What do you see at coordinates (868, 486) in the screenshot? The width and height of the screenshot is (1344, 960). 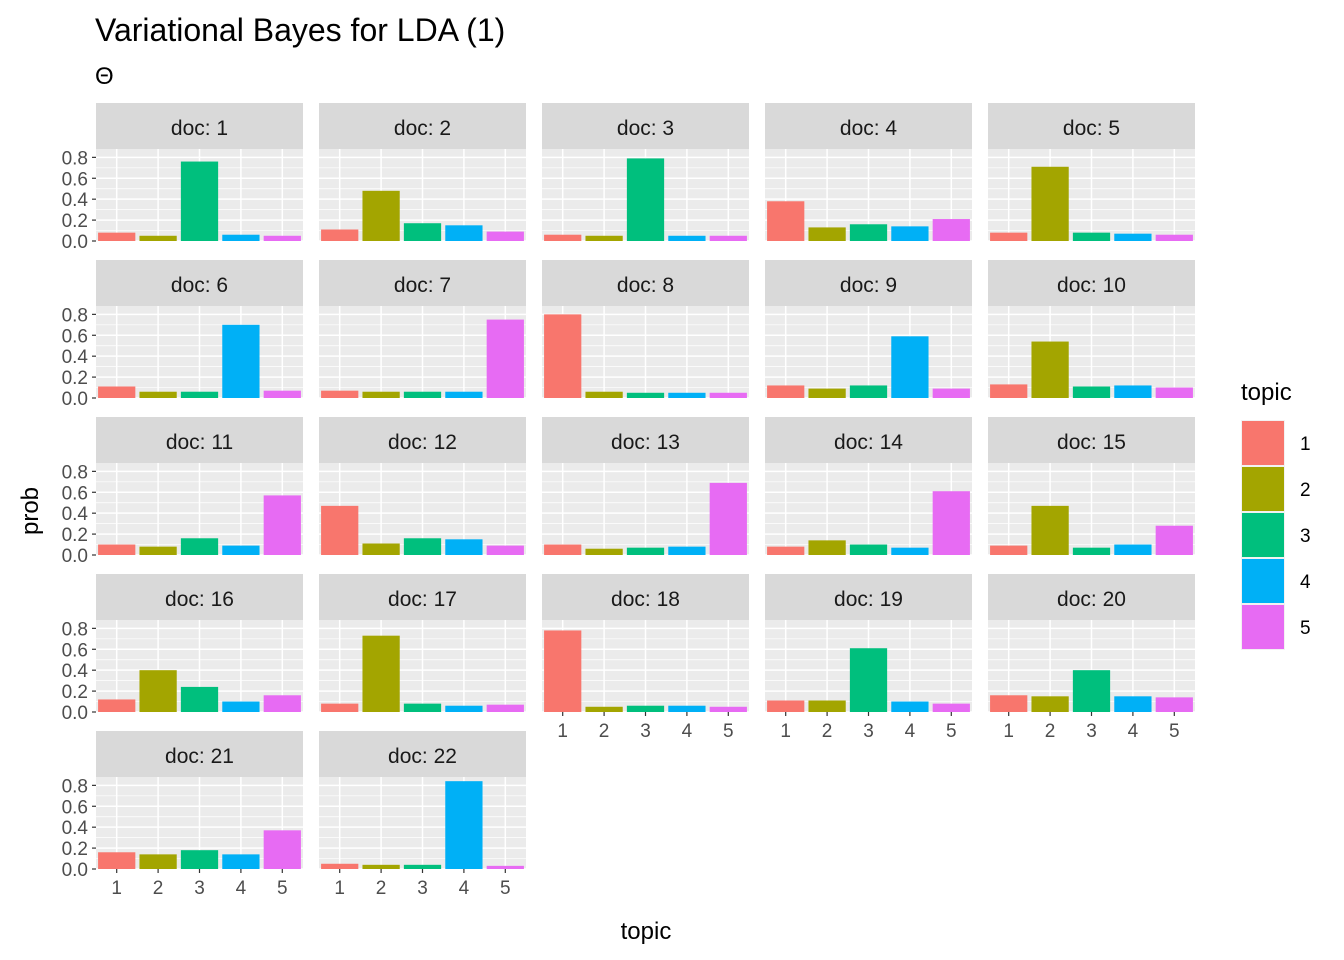 I see `facet-doc-14: doc: 14` at bounding box center [868, 486].